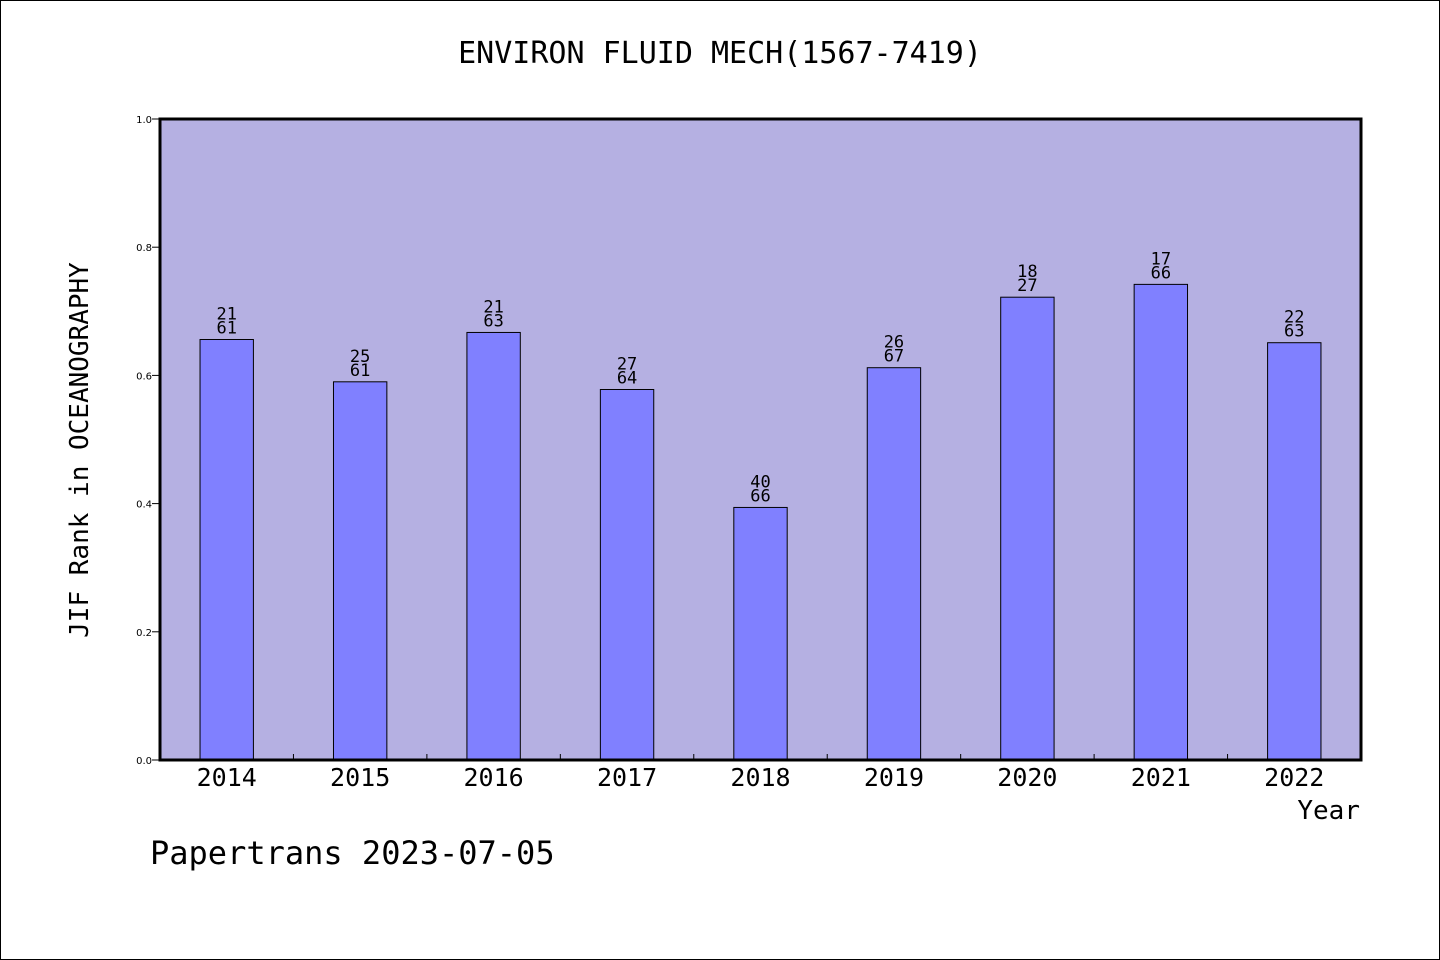 This screenshot has height=960, width=1440. I want to click on bar-label-top: 18, so click(1027, 272).